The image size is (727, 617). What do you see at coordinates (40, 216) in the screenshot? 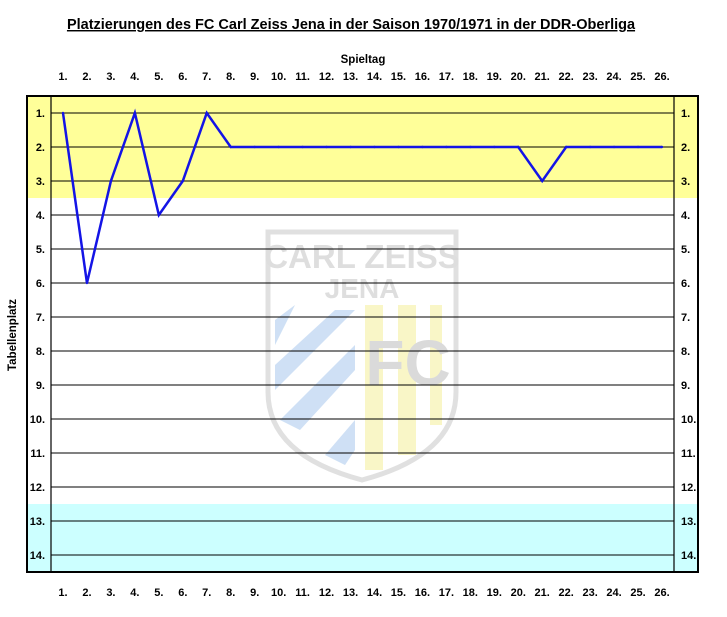
I see `y-tick-label-left: 4.` at bounding box center [40, 216].